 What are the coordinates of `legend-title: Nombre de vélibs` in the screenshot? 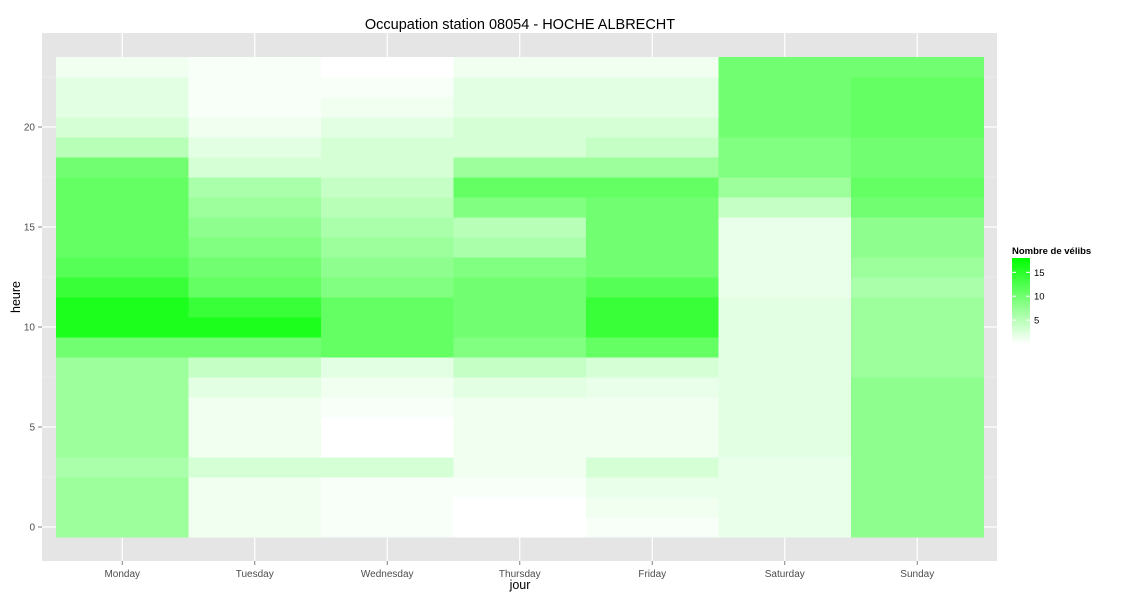 It's located at (1051, 251).